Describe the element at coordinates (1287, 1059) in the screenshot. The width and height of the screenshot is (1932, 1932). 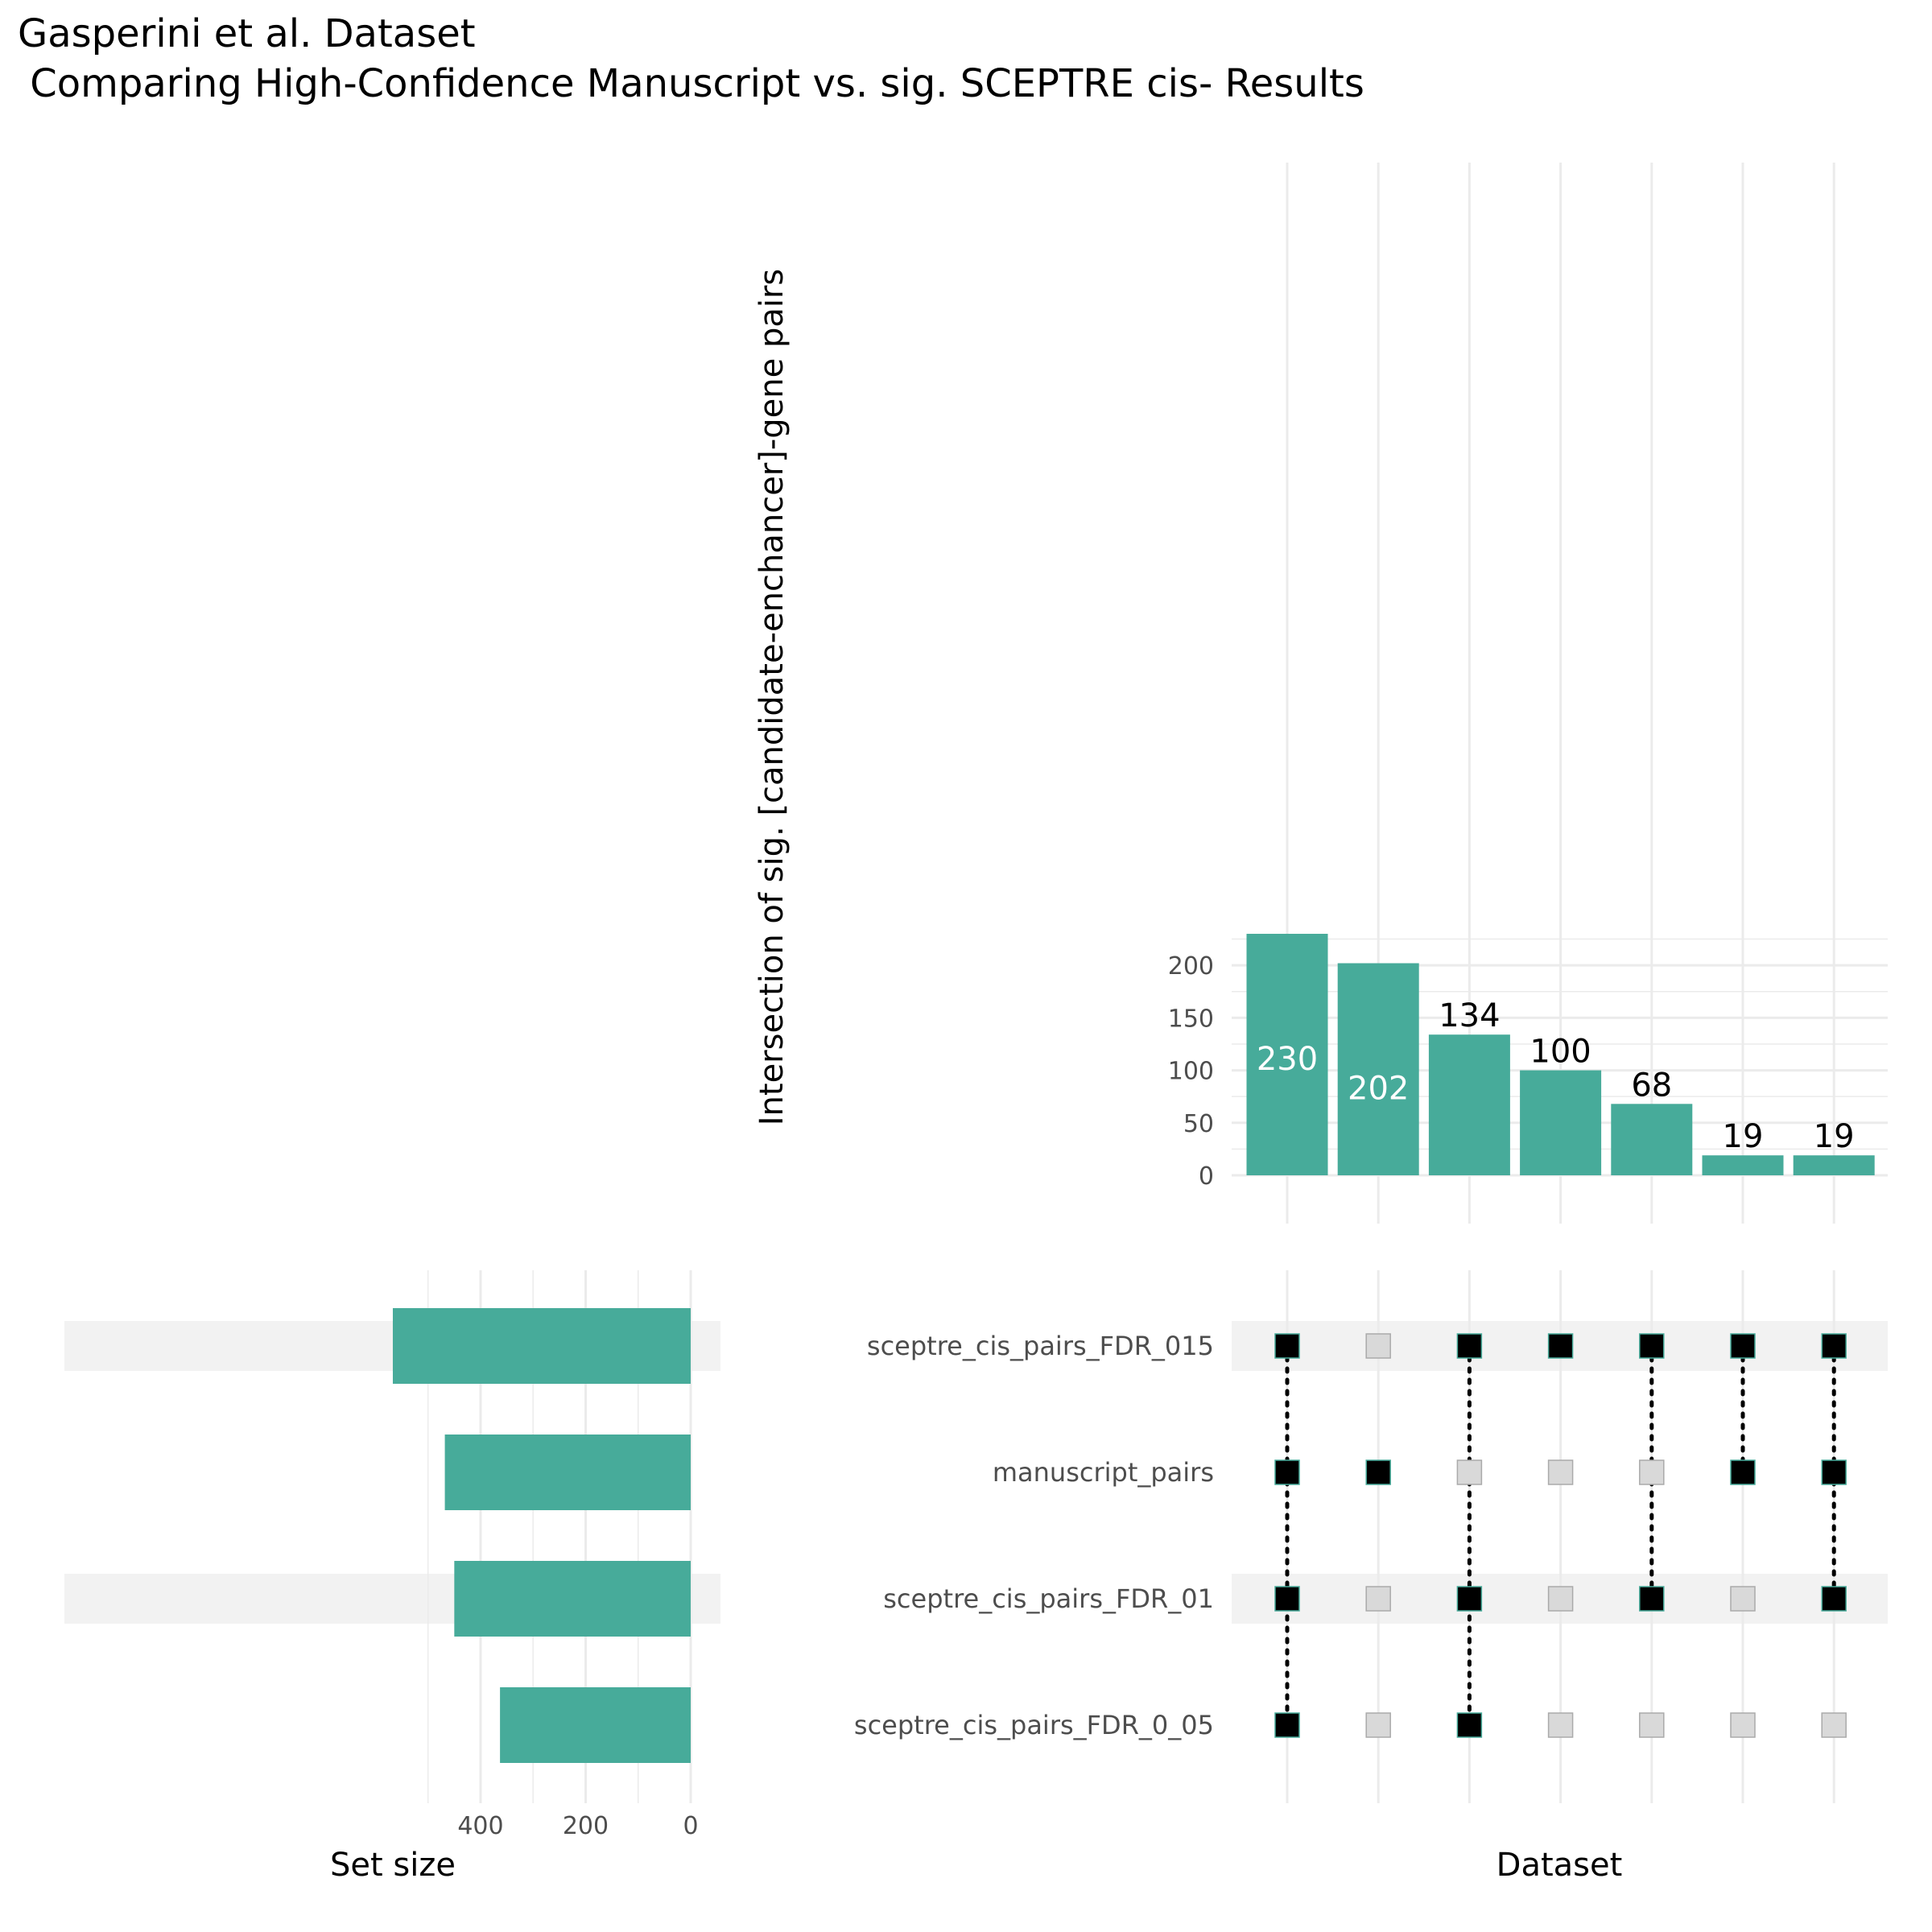
I see `bar-value-label: 230` at that location.